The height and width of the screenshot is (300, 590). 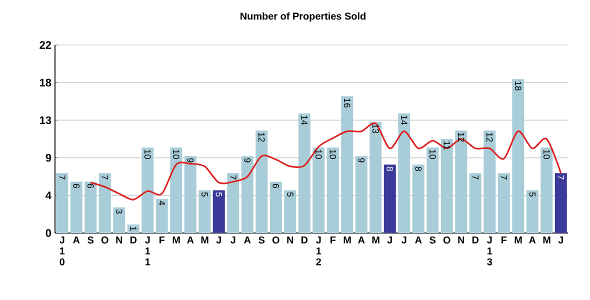 What do you see at coordinates (46, 82) in the screenshot?
I see `y-tick-label: 18` at bounding box center [46, 82].